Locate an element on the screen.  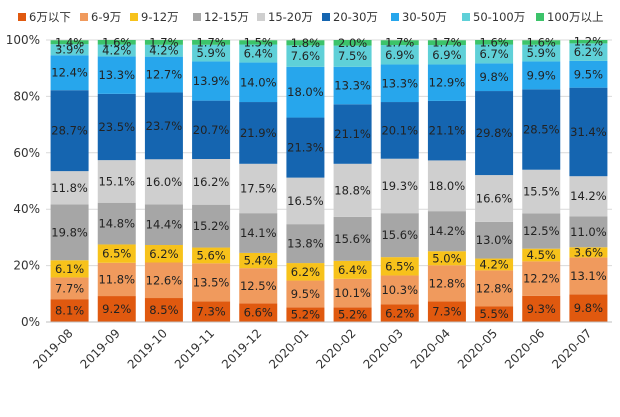
data-label: 6.7% is located at coordinates (493, 54).